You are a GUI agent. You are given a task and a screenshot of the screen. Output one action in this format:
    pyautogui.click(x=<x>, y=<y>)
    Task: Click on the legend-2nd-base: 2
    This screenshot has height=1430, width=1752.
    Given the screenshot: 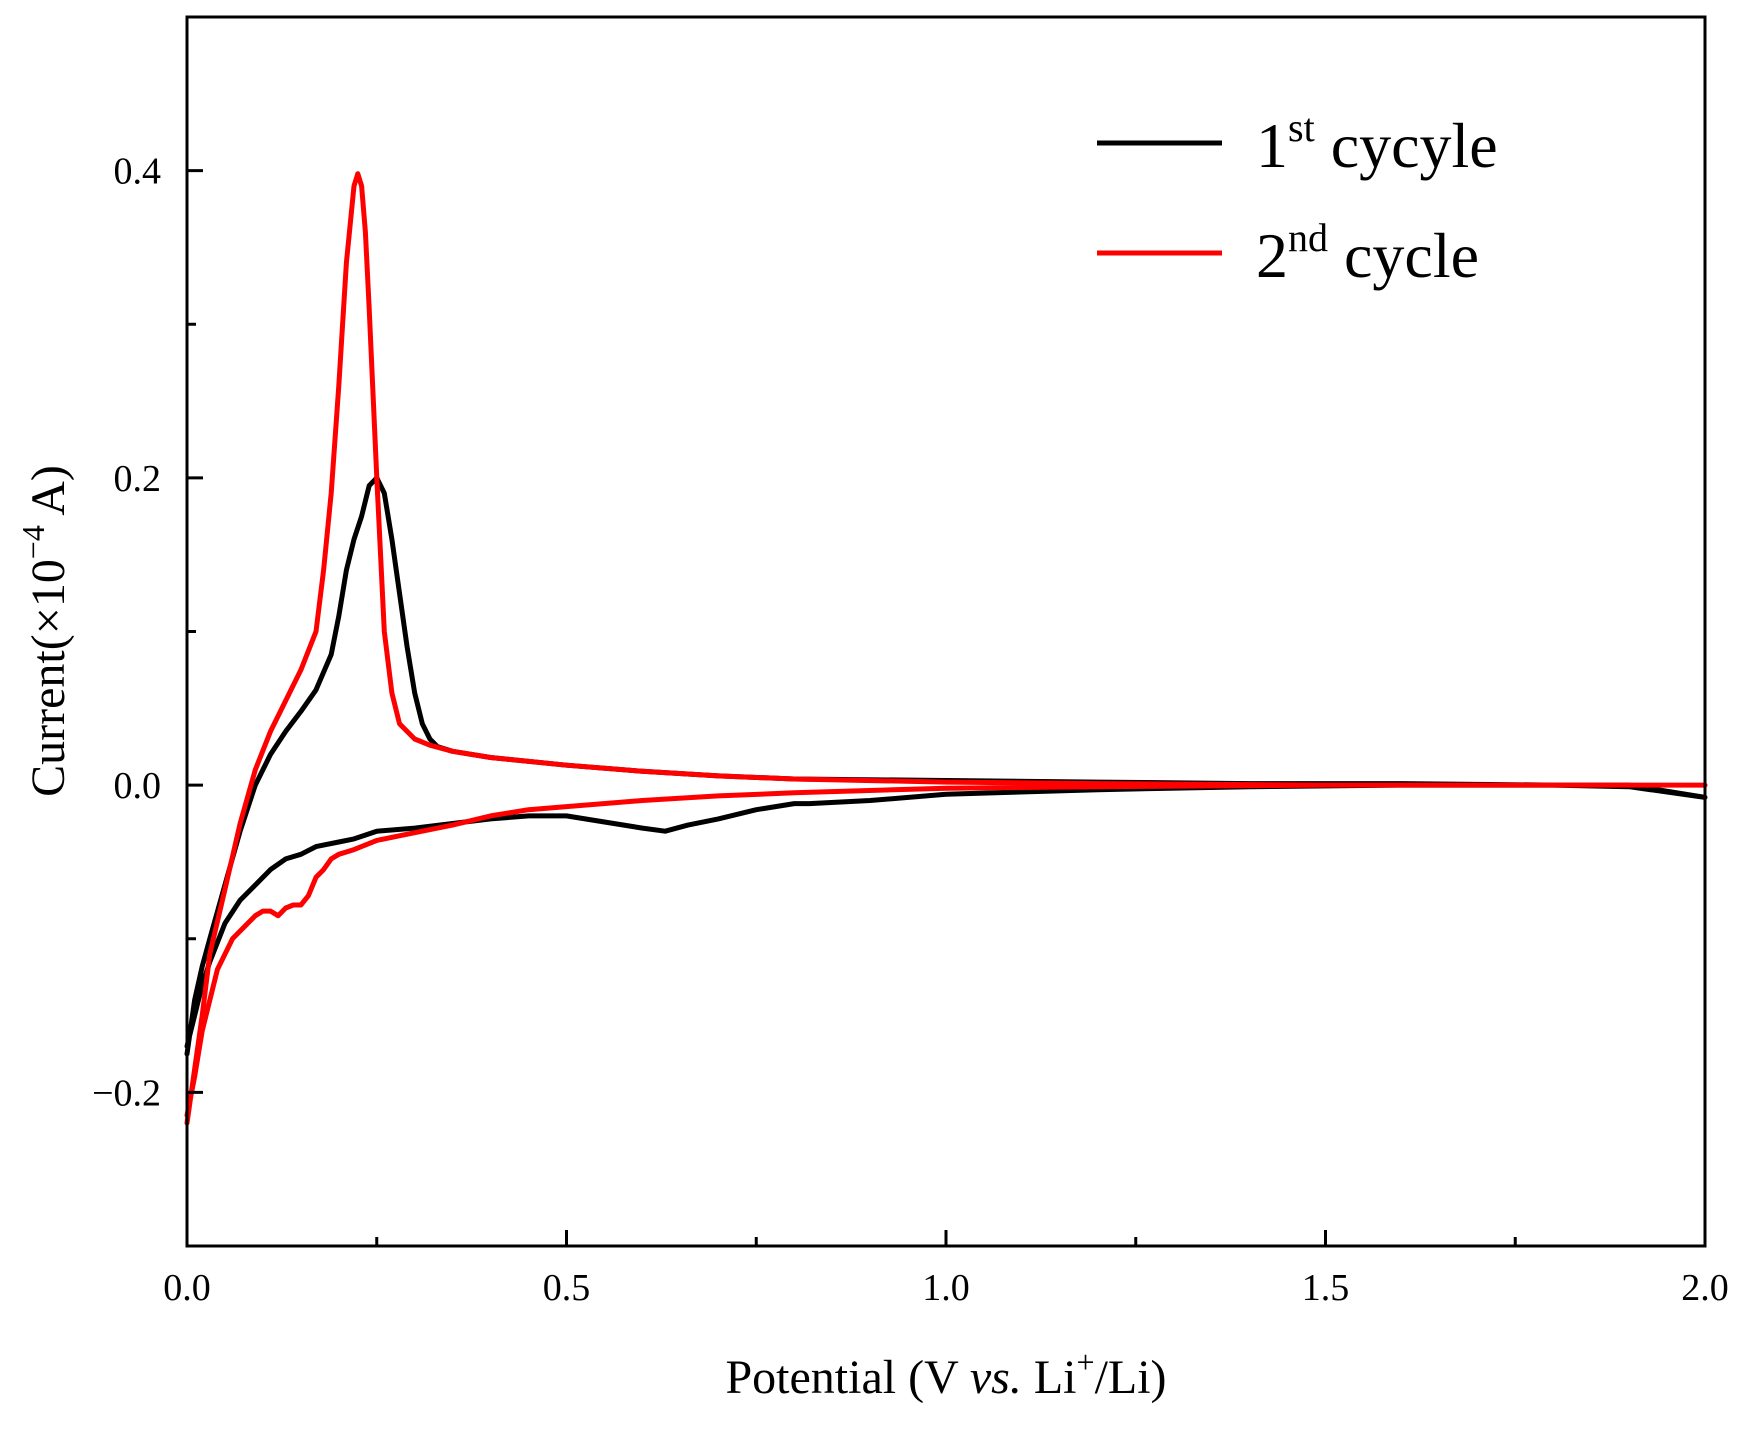 What is the action you would take?
    pyautogui.click(x=1272, y=255)
    